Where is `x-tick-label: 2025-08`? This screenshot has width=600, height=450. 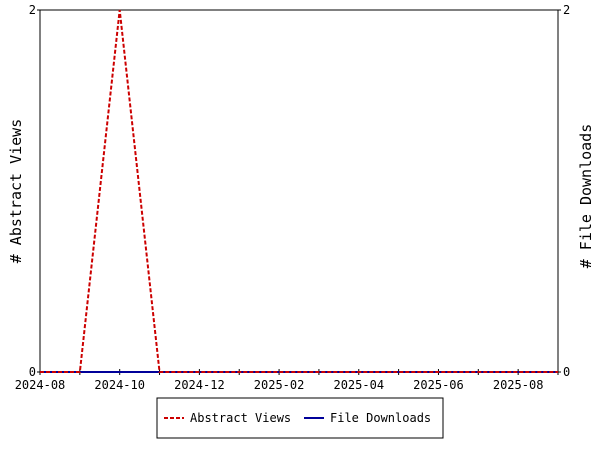
x-tick-label: 2025-08 is located at coordinates (518, 385).